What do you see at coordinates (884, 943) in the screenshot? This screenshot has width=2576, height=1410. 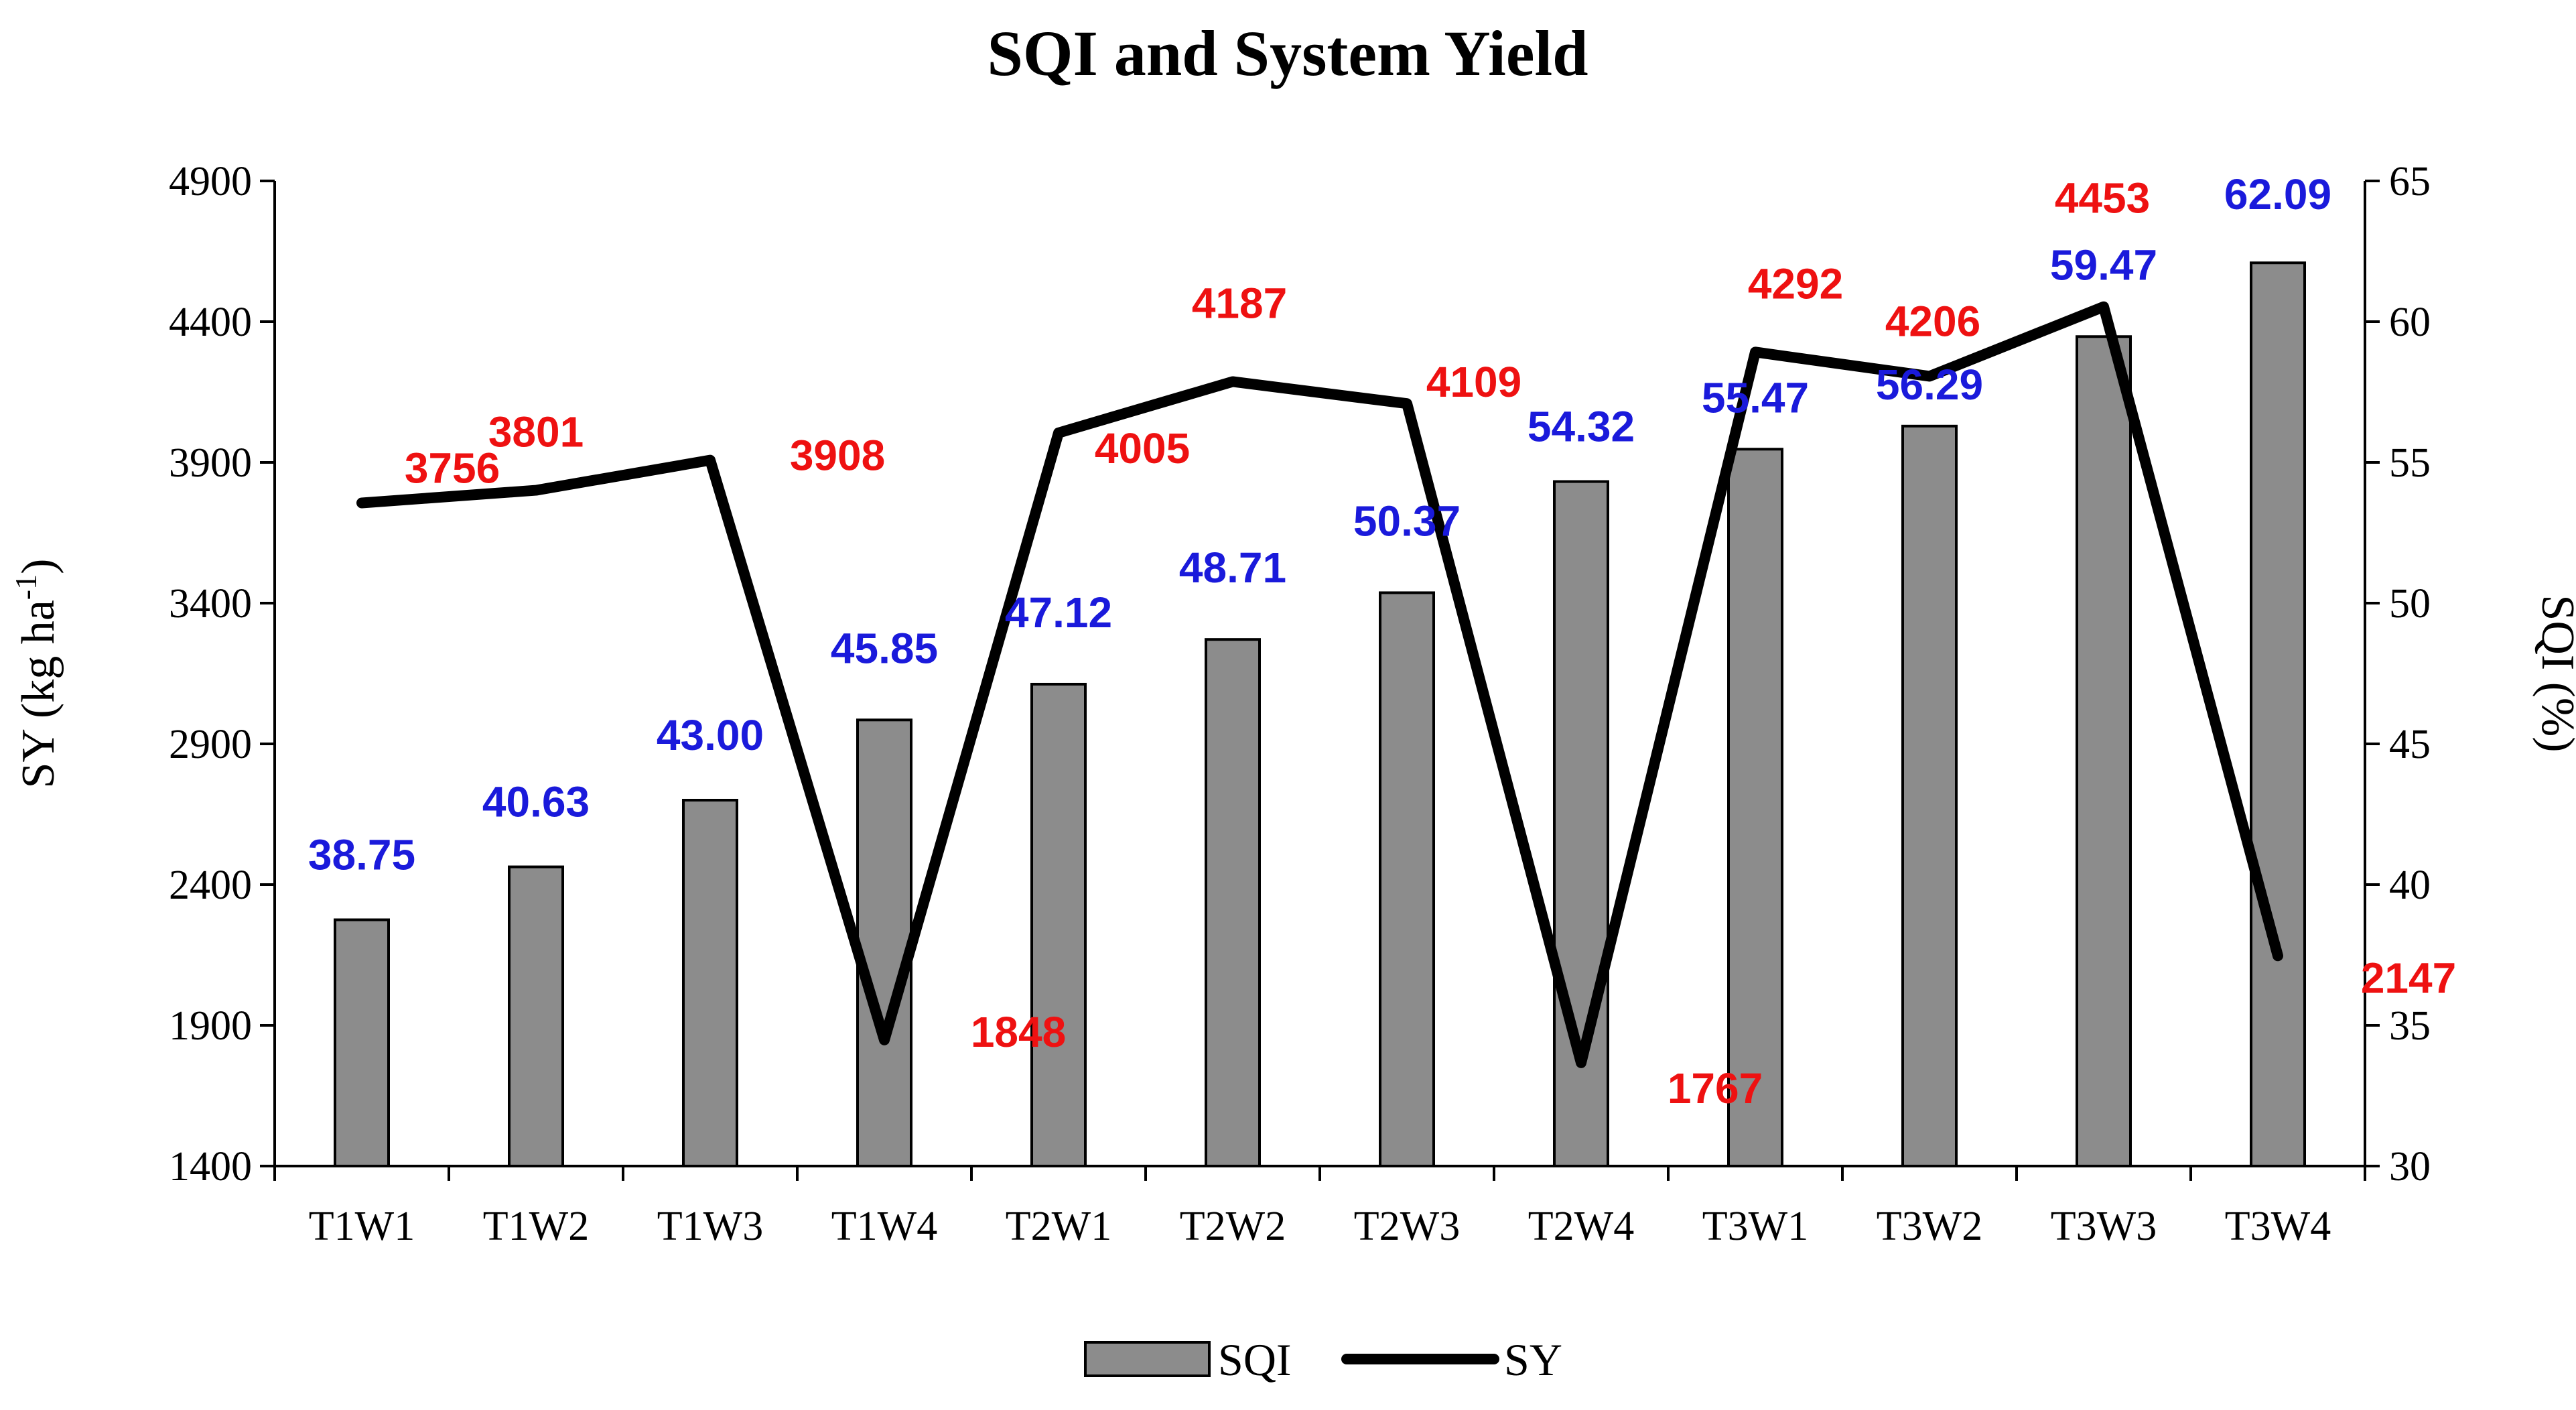 I see `sqi-bar-t1w4` at bounding box center [884, 943].